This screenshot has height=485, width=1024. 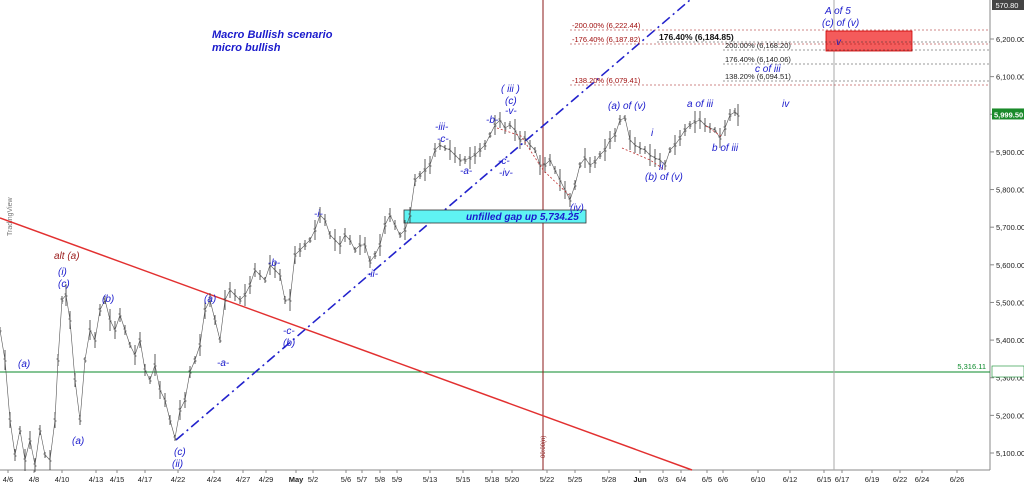 What do you see at coordinates (577, 208) in the screenshot?
I see `wave-label: (iv)` at bounding box center [577, 208].